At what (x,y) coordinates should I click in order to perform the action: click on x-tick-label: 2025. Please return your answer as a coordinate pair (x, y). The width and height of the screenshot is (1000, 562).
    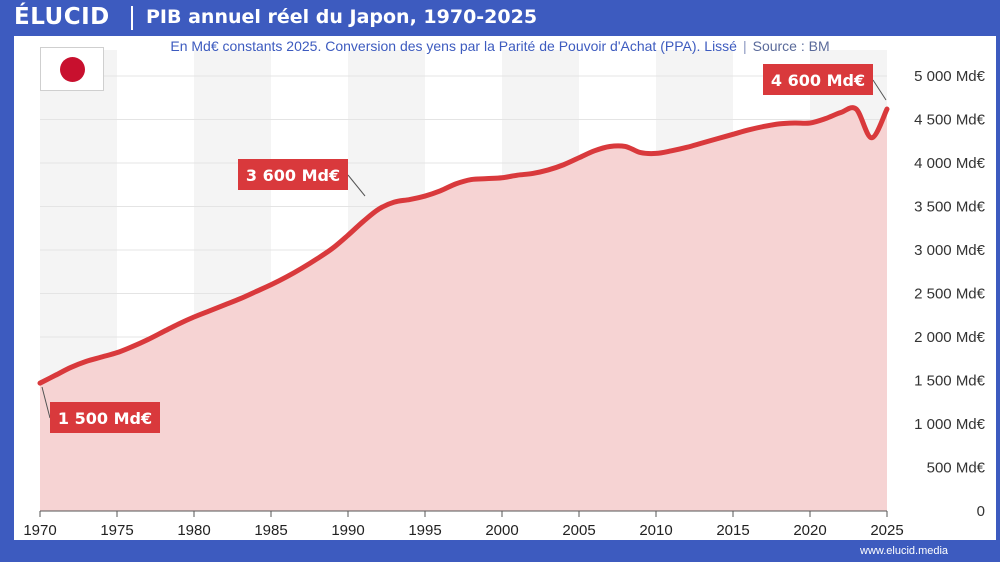
    Looking at the image, I should click on (886, 530).